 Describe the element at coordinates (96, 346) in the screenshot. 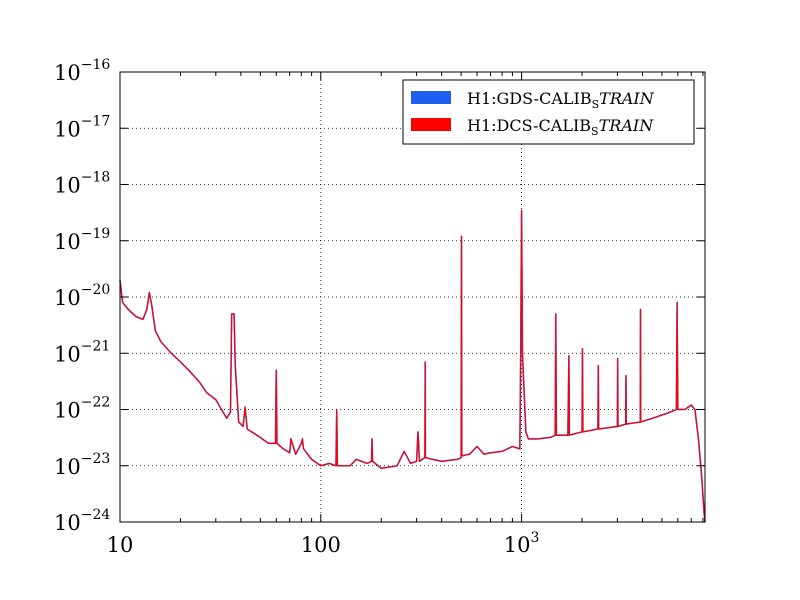

I see `y-tick-label-exp: −21` at that location.